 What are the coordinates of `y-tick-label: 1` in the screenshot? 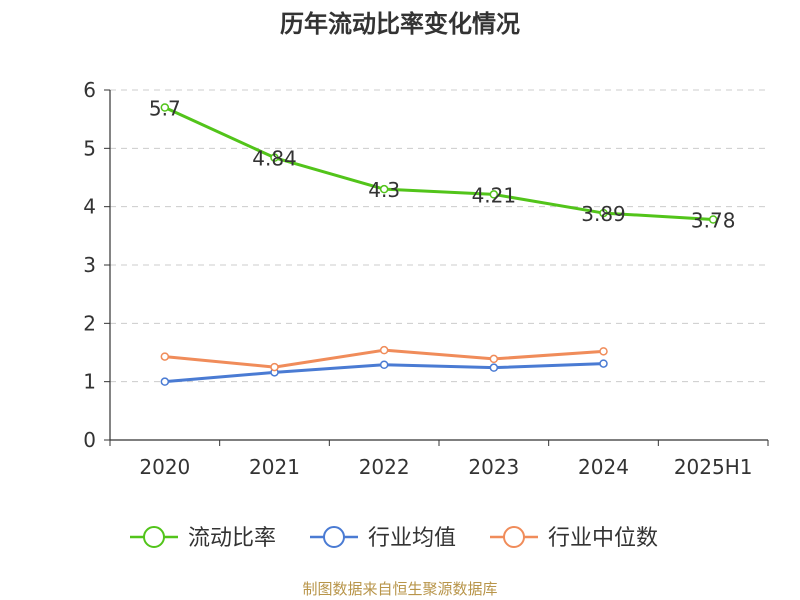 It's located at (89, 382).